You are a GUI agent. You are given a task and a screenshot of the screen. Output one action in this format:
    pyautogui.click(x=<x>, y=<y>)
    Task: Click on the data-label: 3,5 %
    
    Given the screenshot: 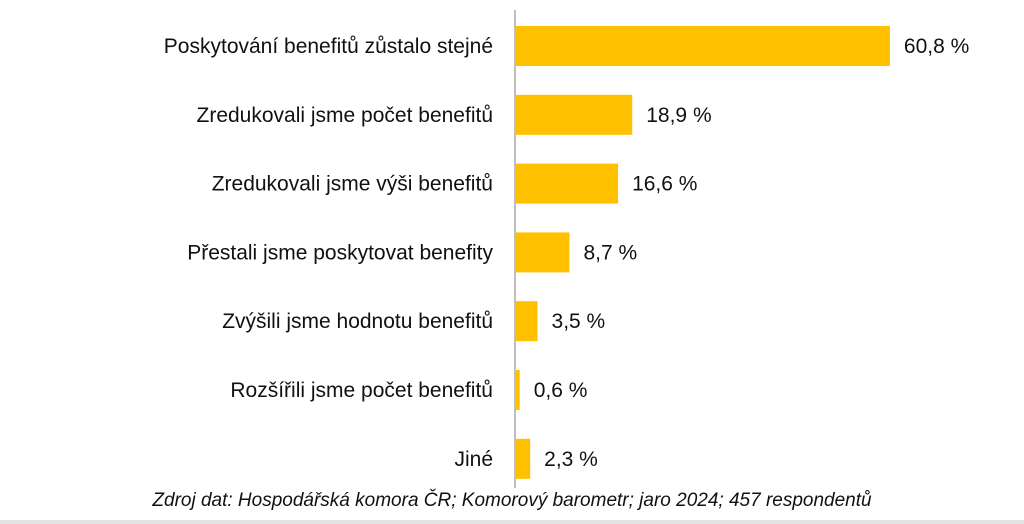 What is the action you would take?
    pyautogui.click(x=579, y=321)
    